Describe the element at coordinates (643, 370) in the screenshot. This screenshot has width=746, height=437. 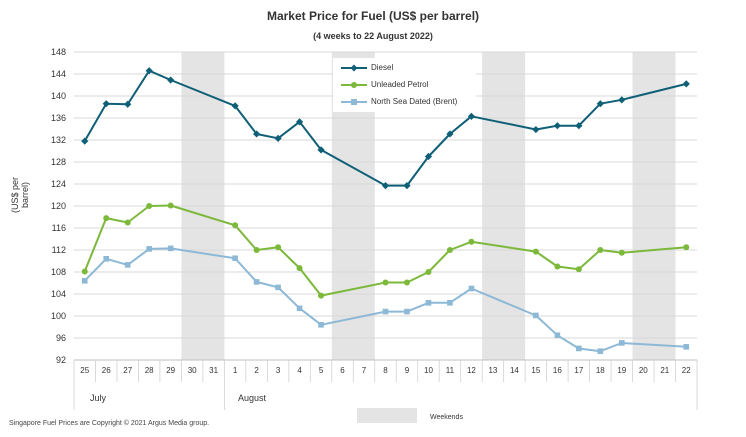
I see `x-tick-label-20: 20` at that location.